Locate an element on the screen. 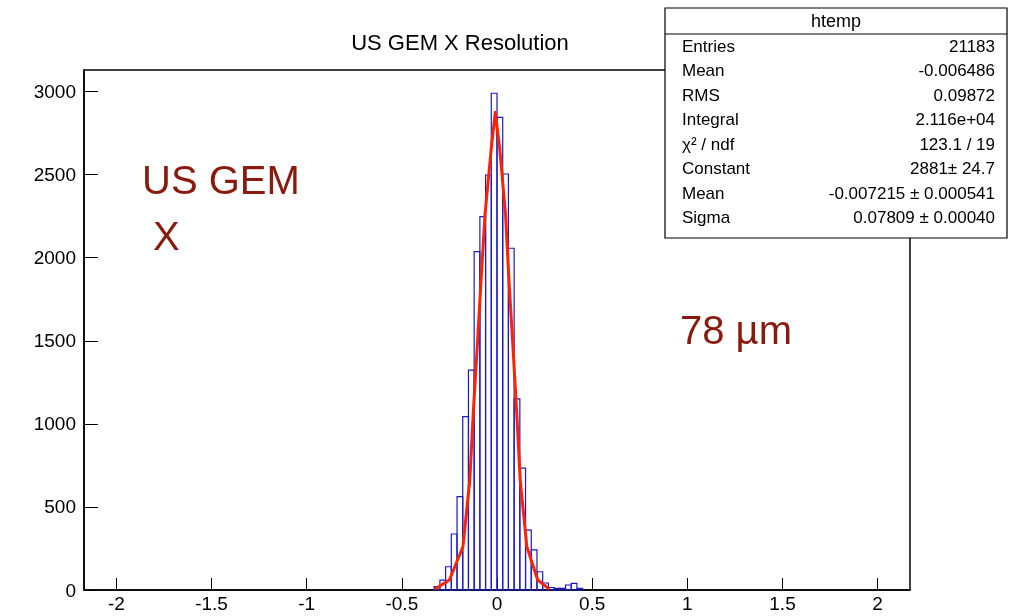  x-tick-label: -1 is located at coordinates (307, 603).